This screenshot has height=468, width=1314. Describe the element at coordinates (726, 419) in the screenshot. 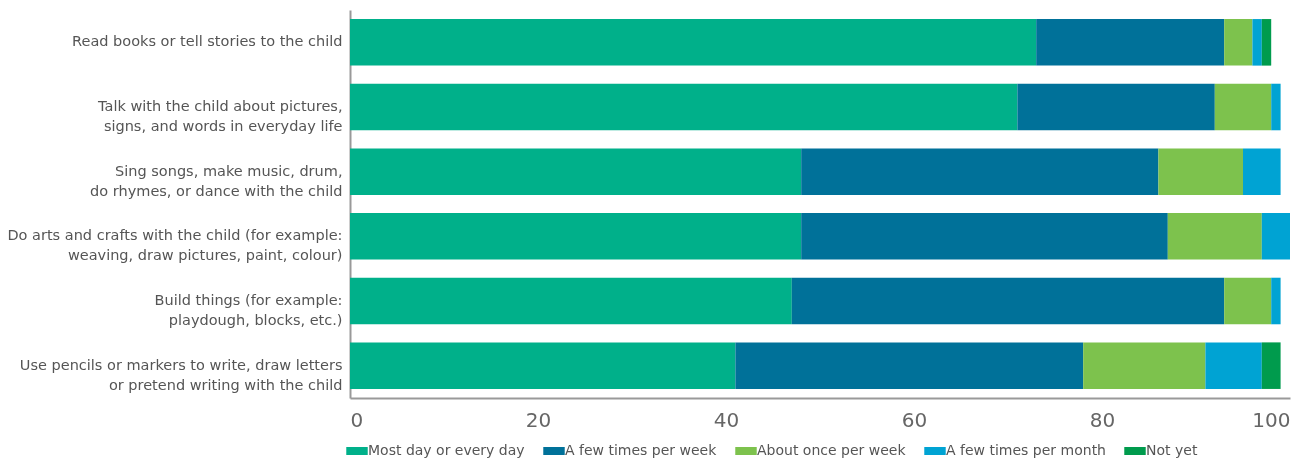

I see `x-tick-label: 40` at that location.